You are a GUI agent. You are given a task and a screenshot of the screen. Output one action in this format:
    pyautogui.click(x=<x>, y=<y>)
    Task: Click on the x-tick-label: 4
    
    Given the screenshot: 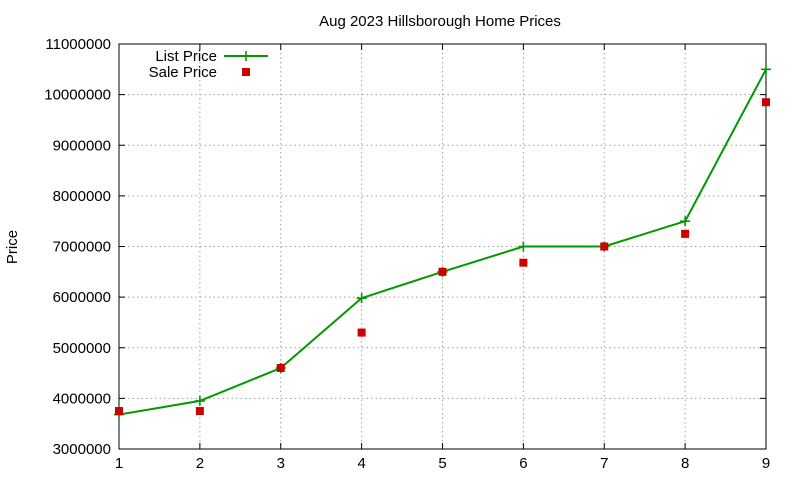 What is the action you would take?
    pyautogui.click(x=361, y=463)
    